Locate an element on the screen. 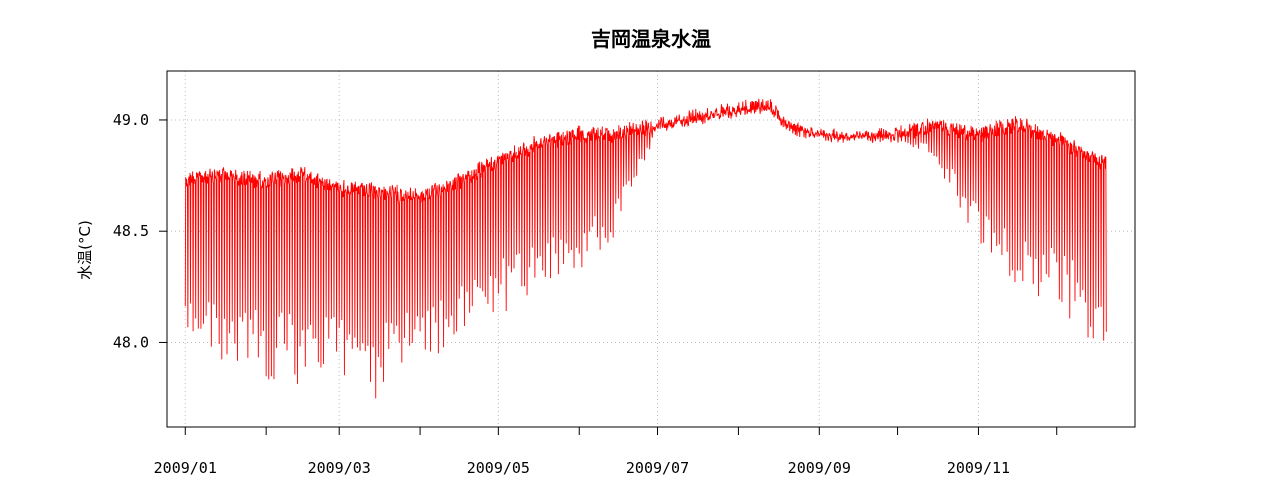 This screenshot has height=500, width=1280. x-tick-label: 2009/05 is located at coordinates (498, 468).